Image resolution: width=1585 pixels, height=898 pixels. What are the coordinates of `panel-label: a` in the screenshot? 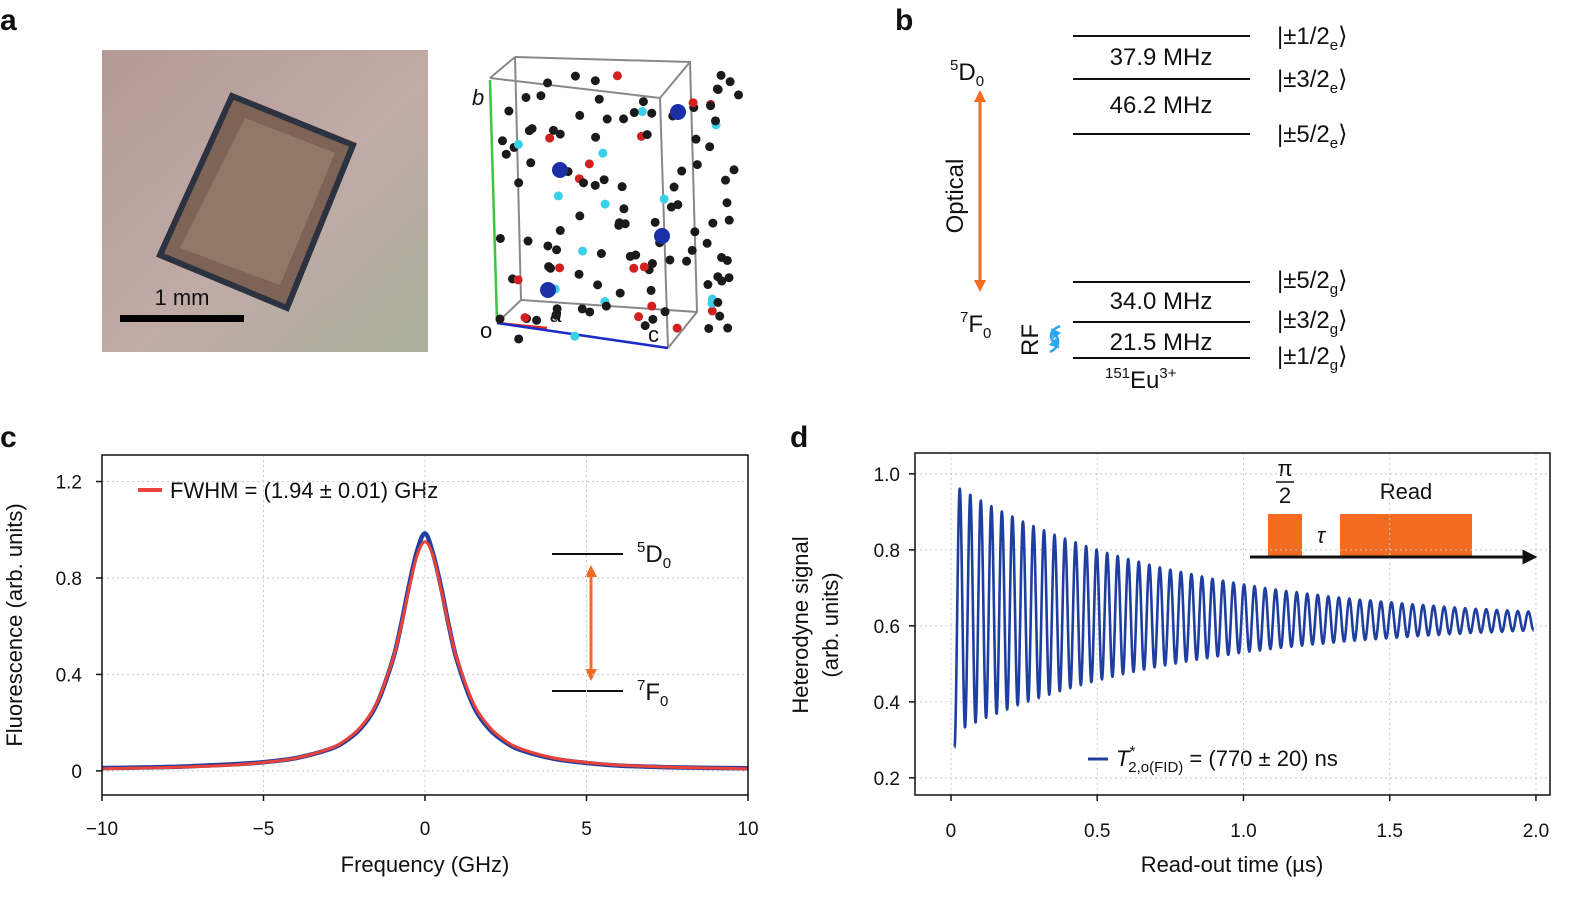 It's located at (8, 20).